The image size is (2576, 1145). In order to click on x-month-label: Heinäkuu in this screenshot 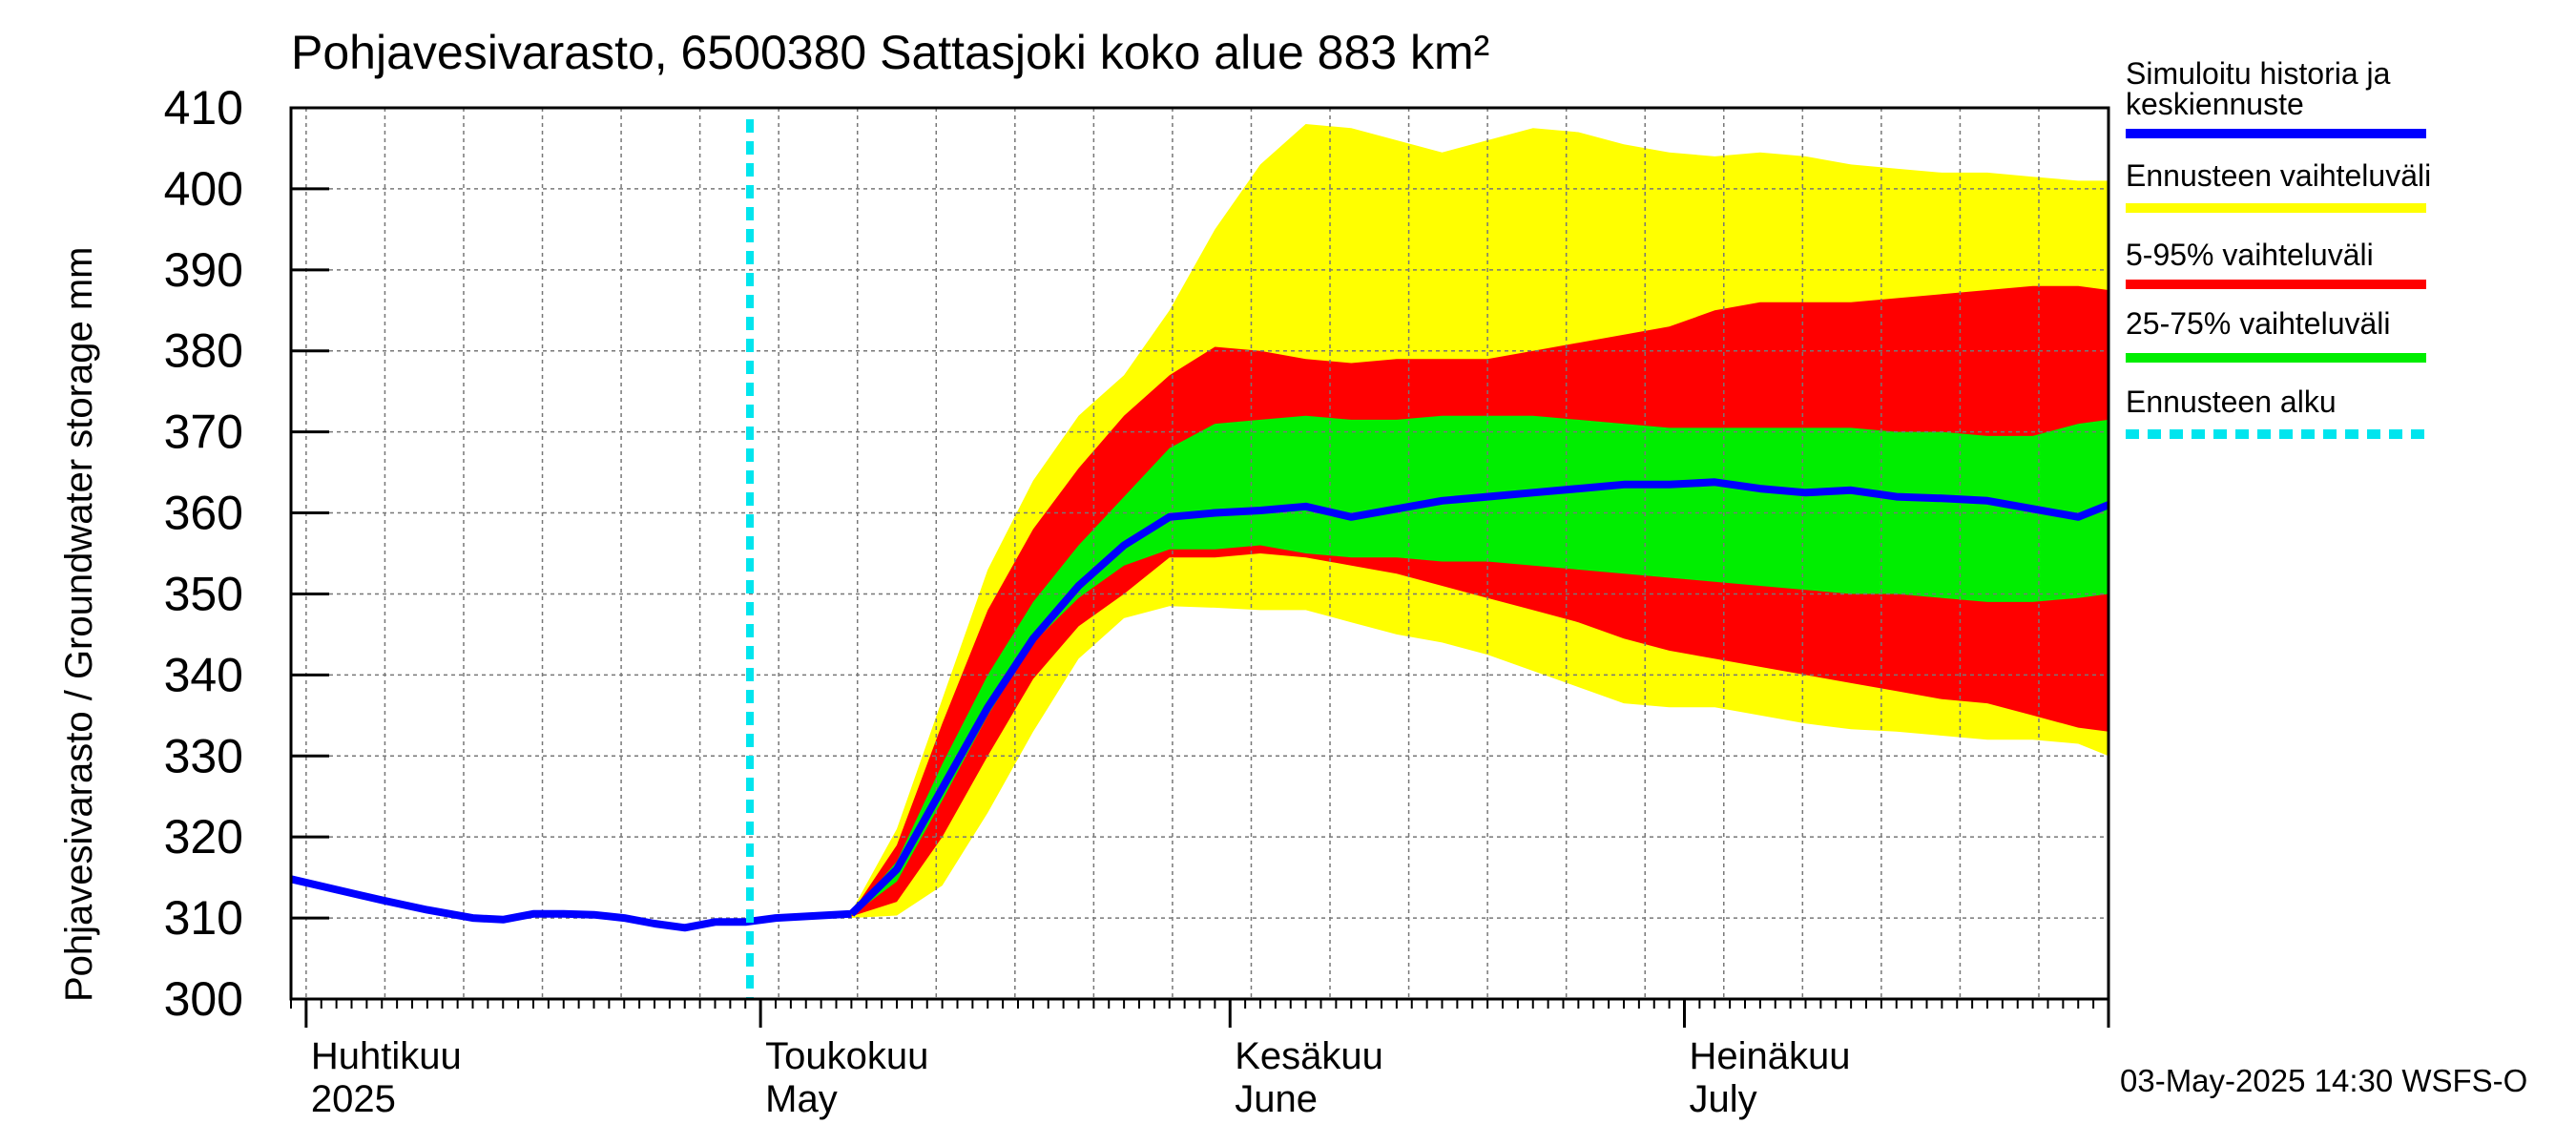, I will do `click(1770, 1056)`.